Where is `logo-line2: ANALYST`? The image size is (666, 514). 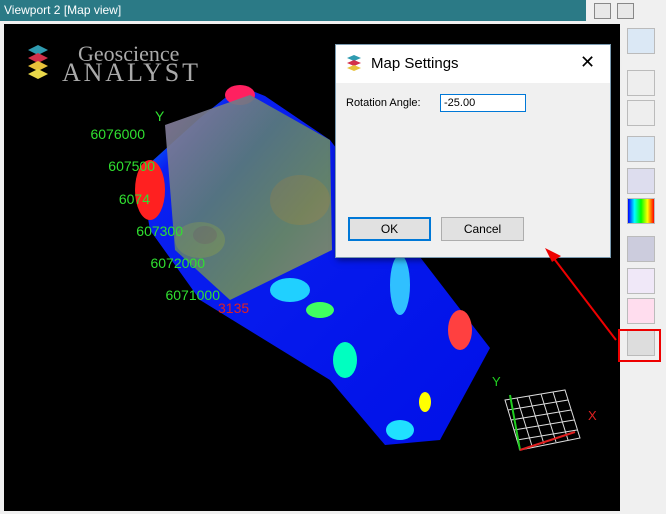 logo-line2: ANALYST is located at coordinates (130, 72).